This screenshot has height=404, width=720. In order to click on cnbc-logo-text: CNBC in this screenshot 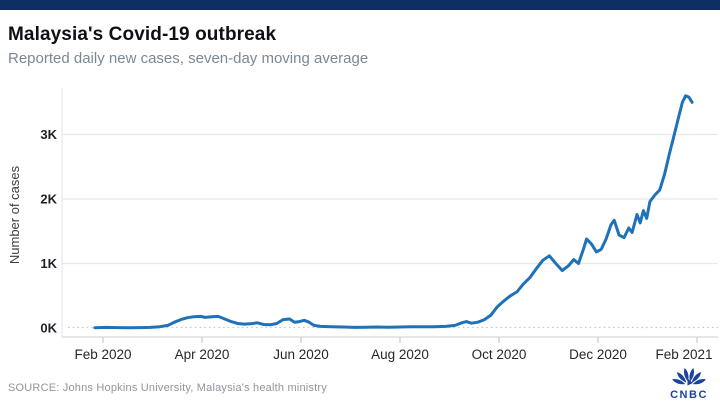, I will do `click(689, 395)`.